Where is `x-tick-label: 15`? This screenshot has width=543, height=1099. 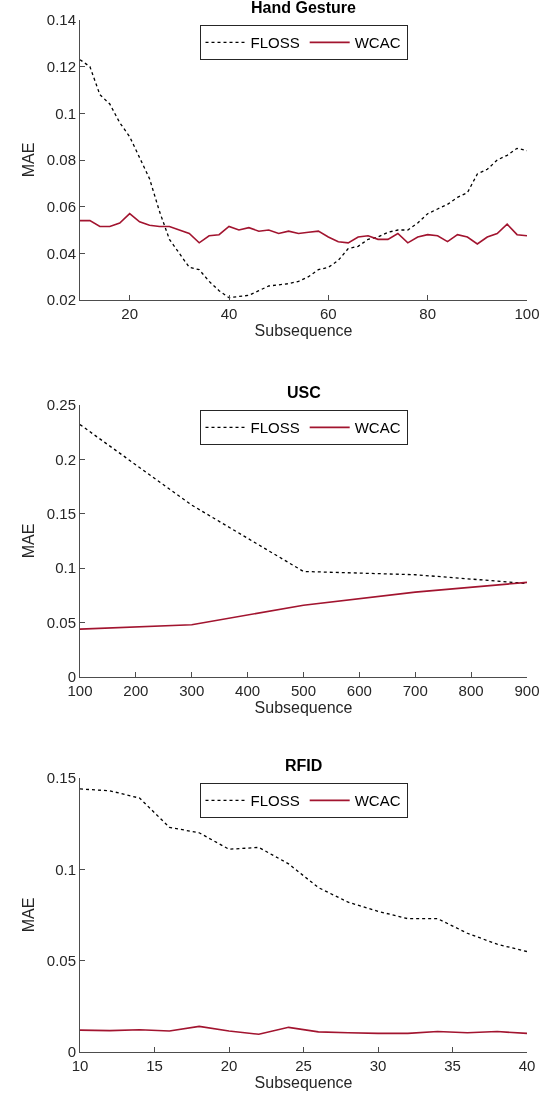
x-tick-label: 15 is located at coordinates (154, 1065).